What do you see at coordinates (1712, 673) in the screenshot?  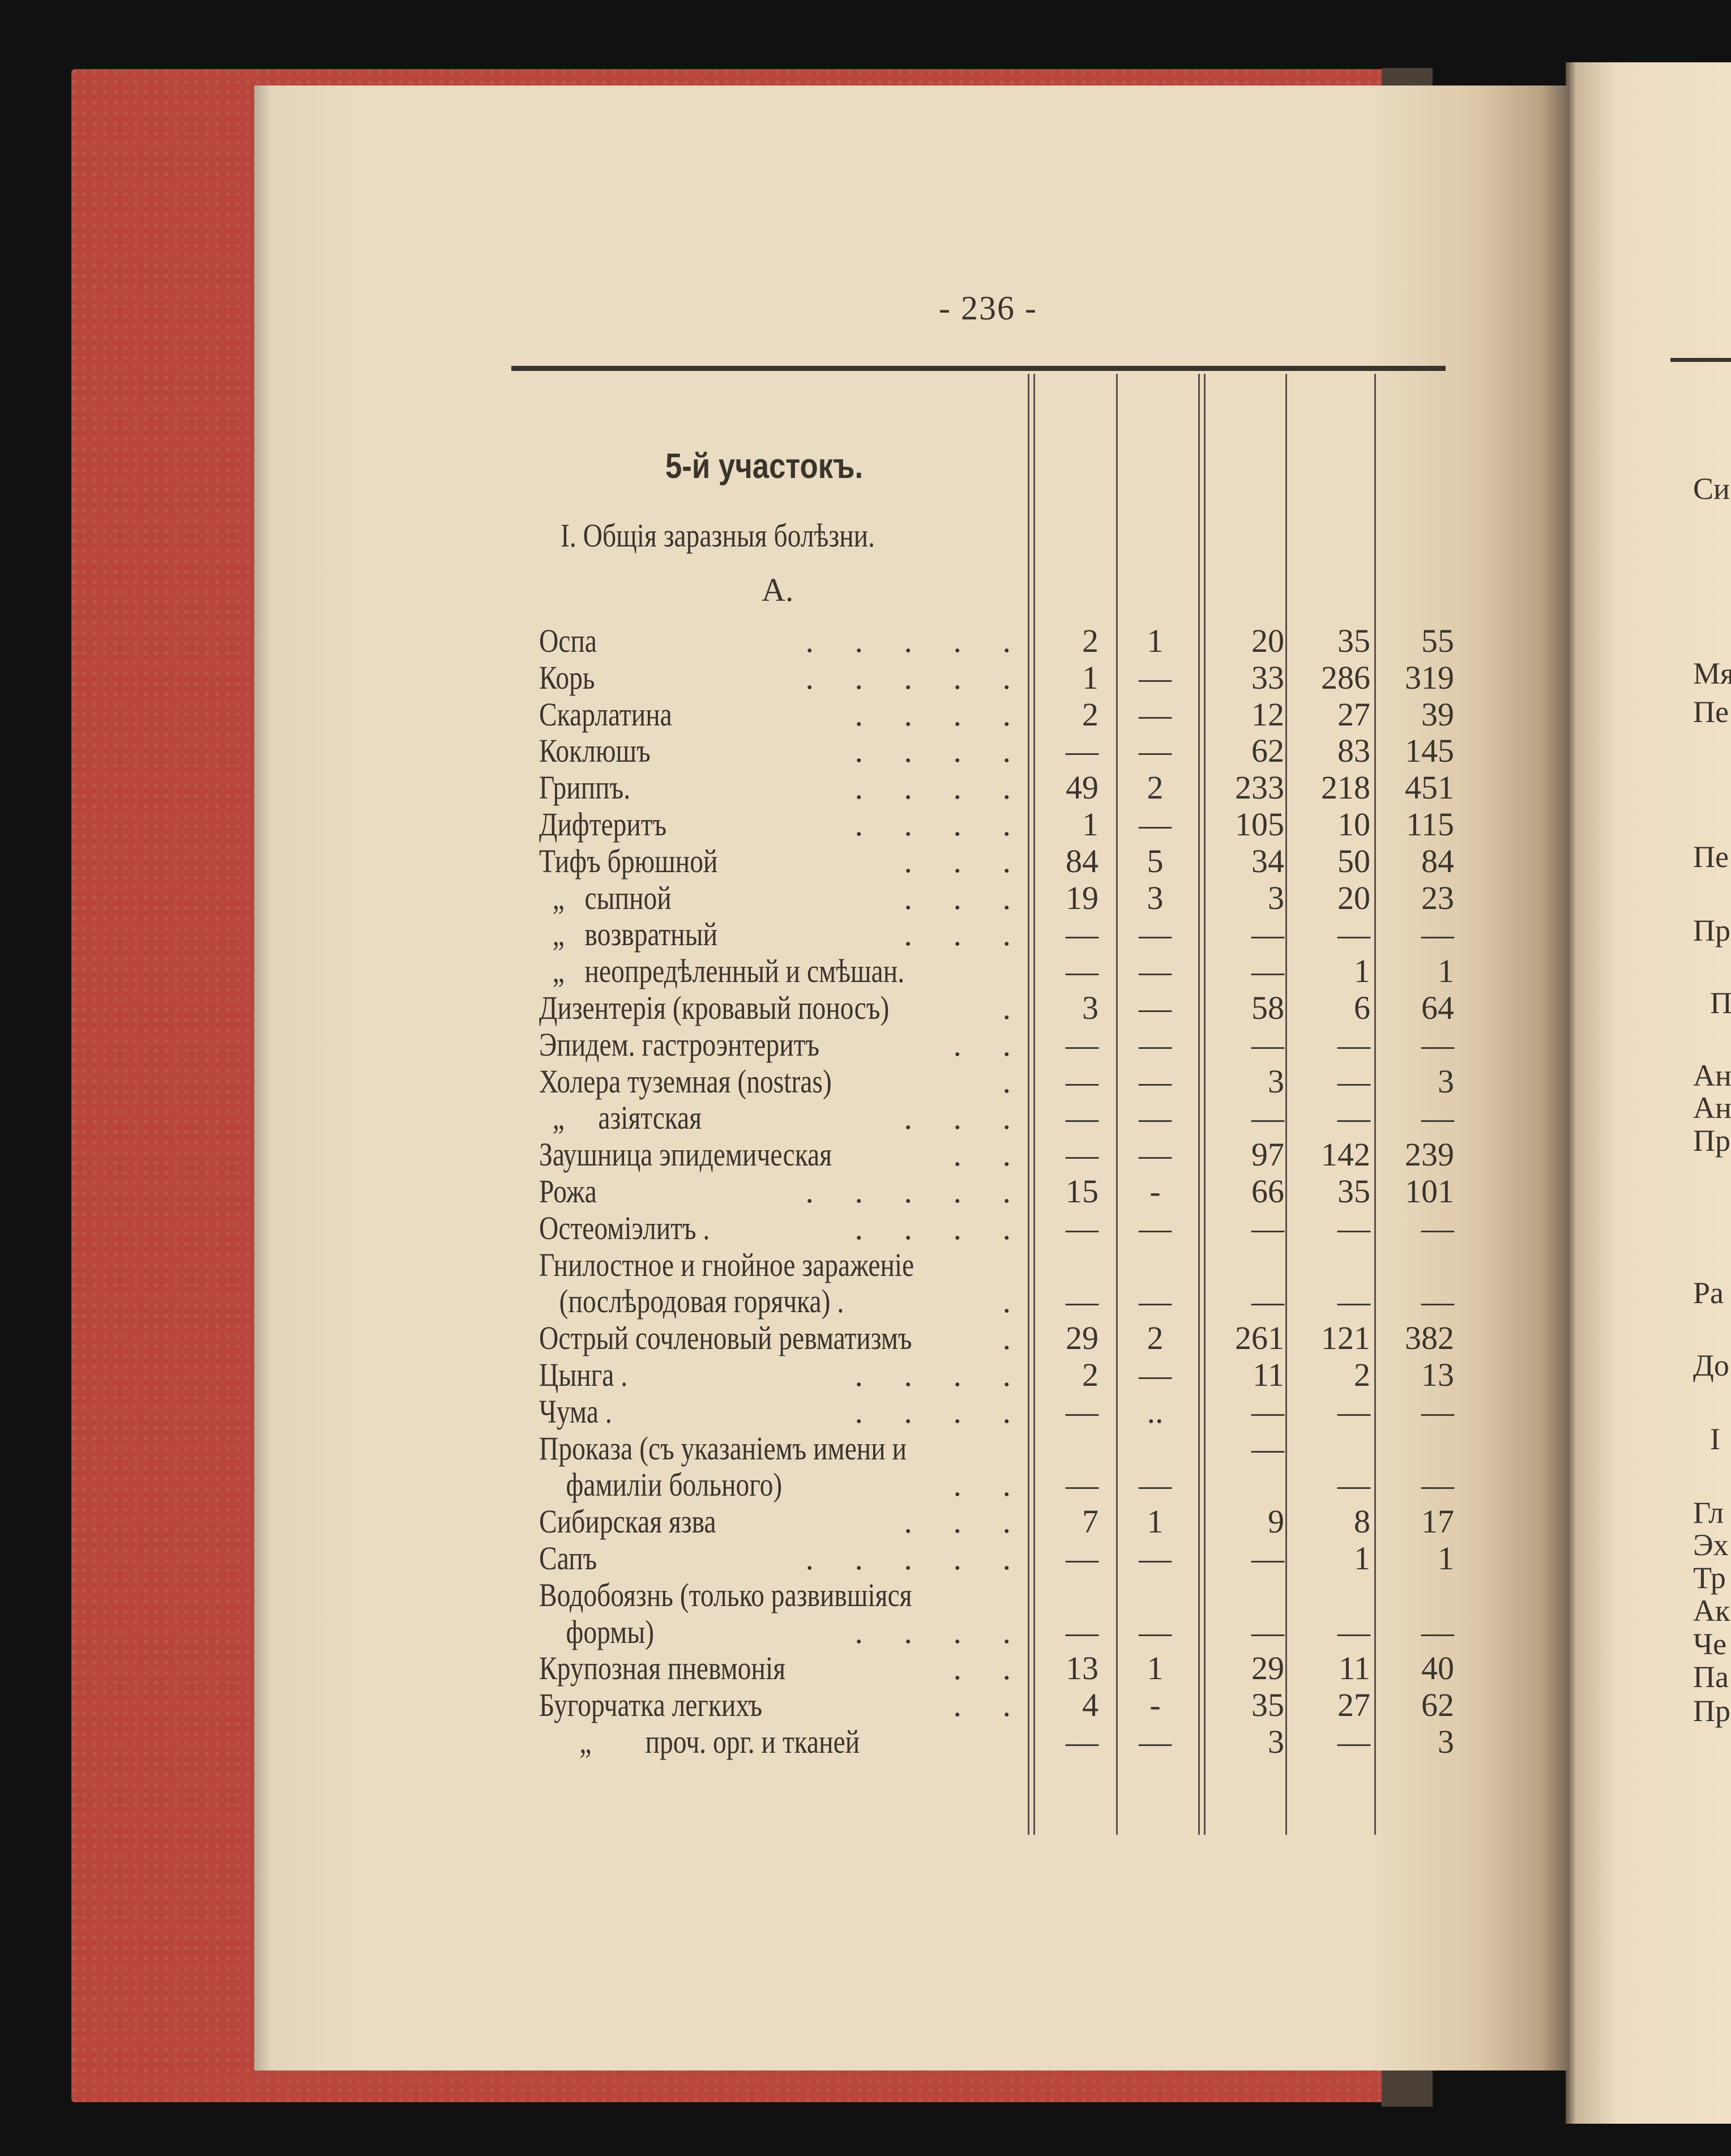 I see `right-page-fragment: Мя` at bounding box center [1712, 673].